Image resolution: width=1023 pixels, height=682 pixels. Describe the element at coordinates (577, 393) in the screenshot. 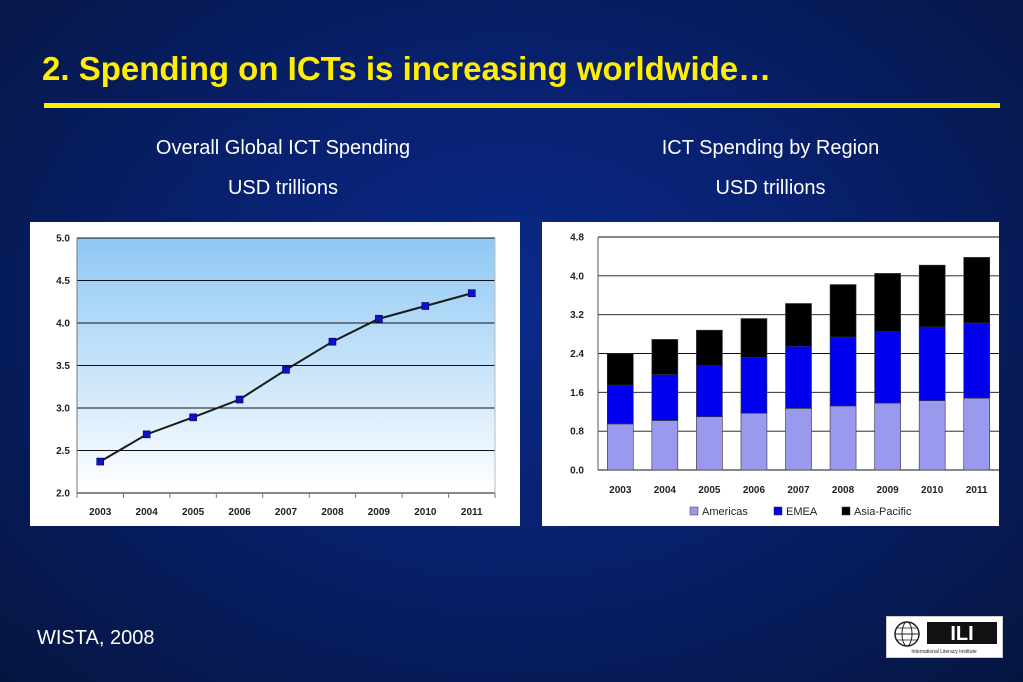

I see `y-tick-label: 1.6` at that location.